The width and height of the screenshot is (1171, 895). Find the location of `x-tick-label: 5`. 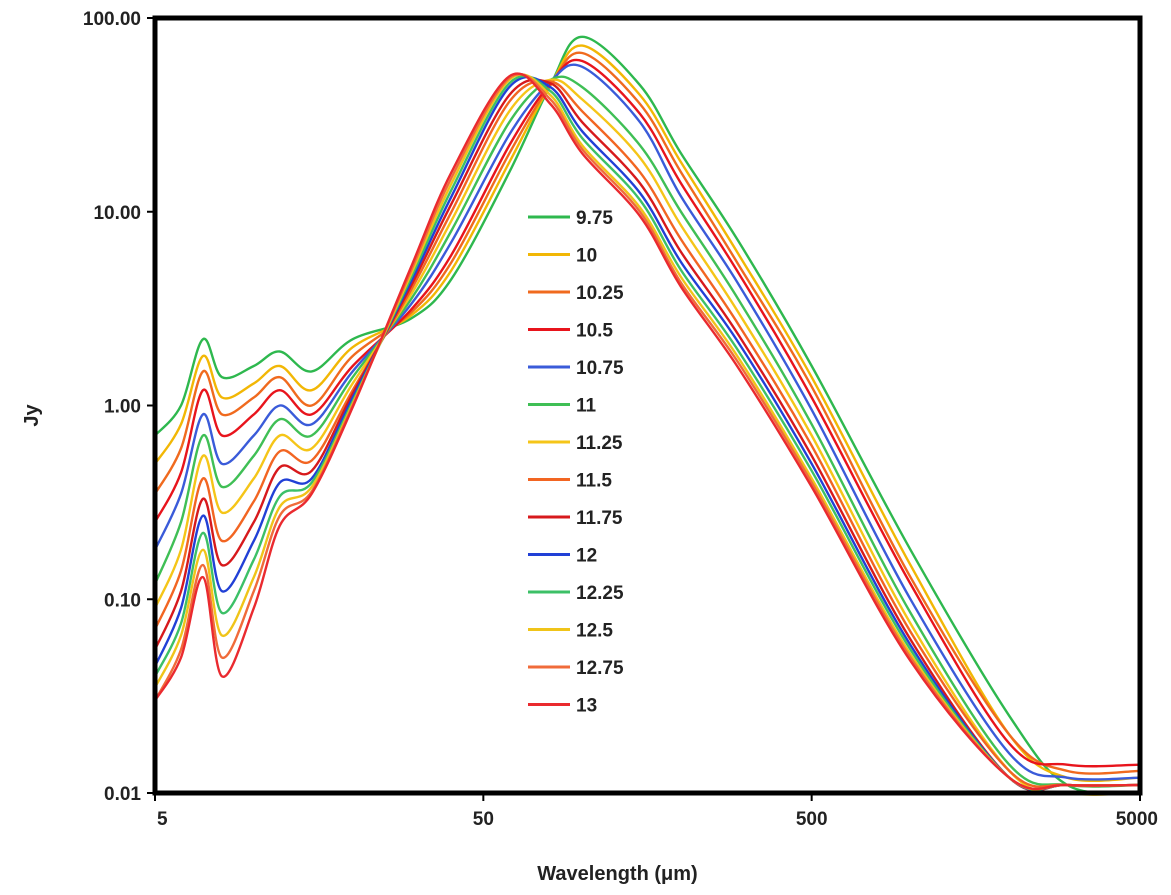

x-tick-label: 5 is located at coordinates (162, 819).